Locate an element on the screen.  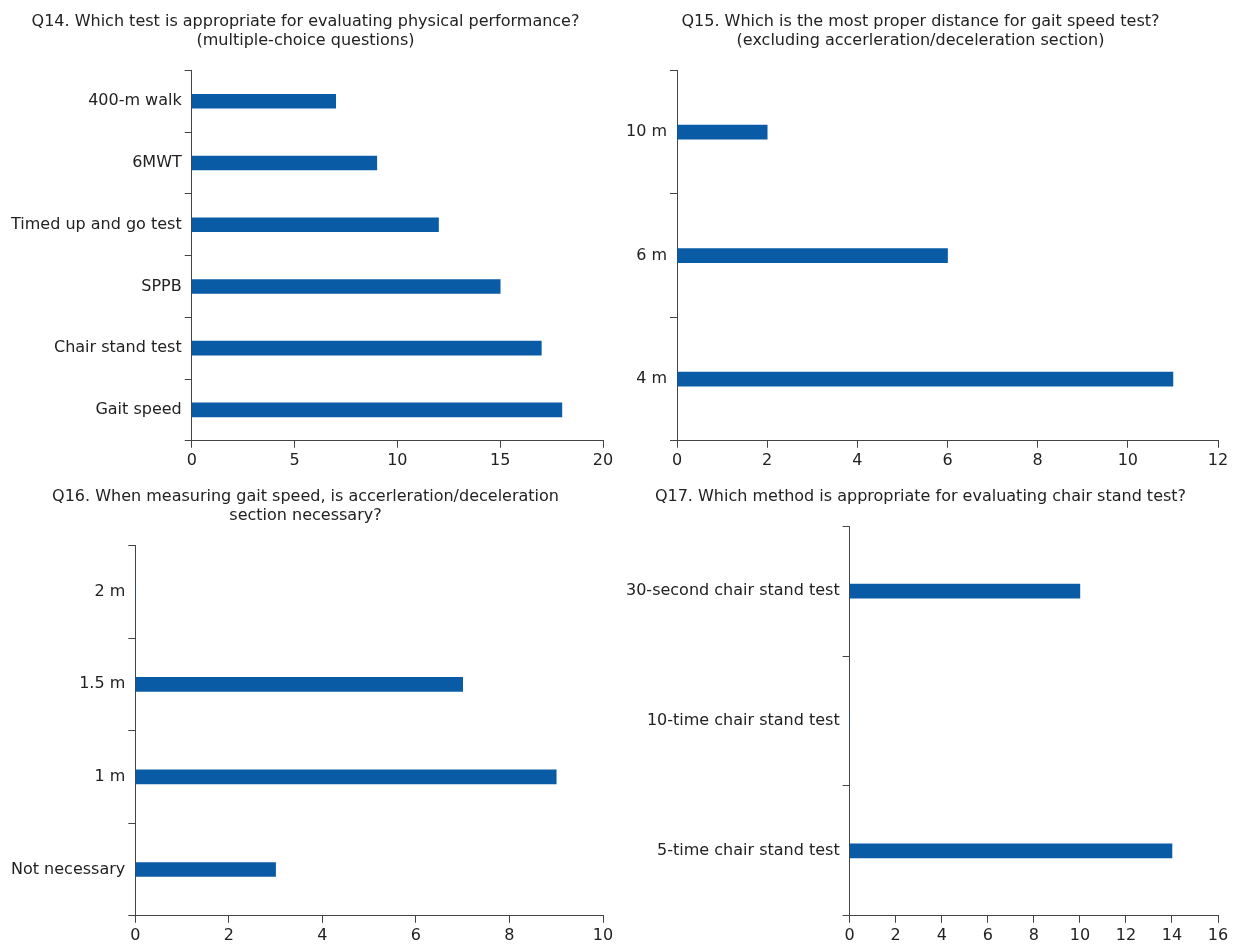
chart-title: Q15. Which is the most proper distance for gait speed test? (excluding accerleration/deceleration section) is located at coordinates (920, 29).